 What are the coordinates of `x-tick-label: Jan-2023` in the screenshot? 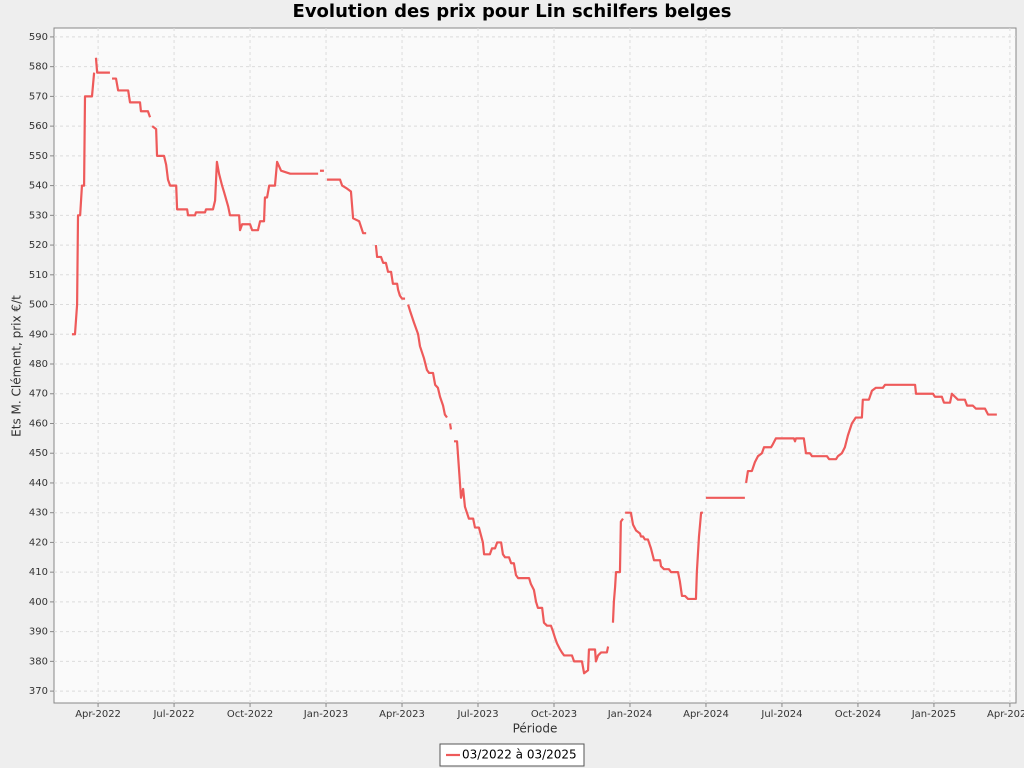 It's located at (325, 714).